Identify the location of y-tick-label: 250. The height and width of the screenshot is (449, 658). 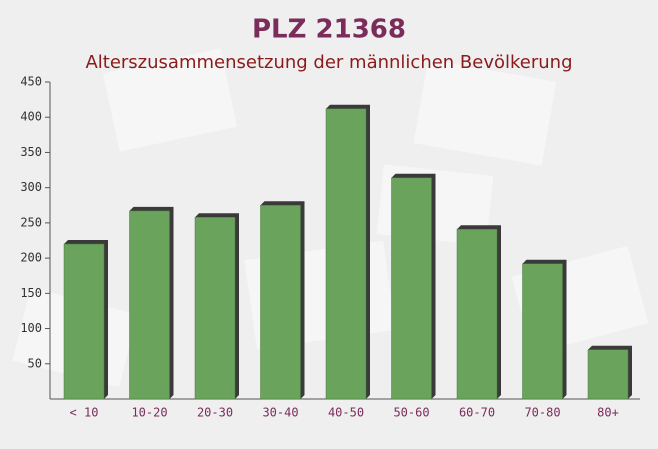
(31, 222).